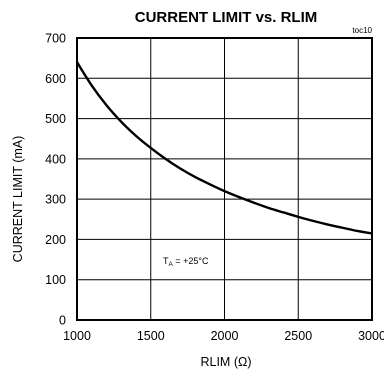 Image resolution: width=384 pixels, height=372 pixels. Describe the element at coordinates (62, 321) in the screenshot. I see `y-tick-label-0: 0` at that location.